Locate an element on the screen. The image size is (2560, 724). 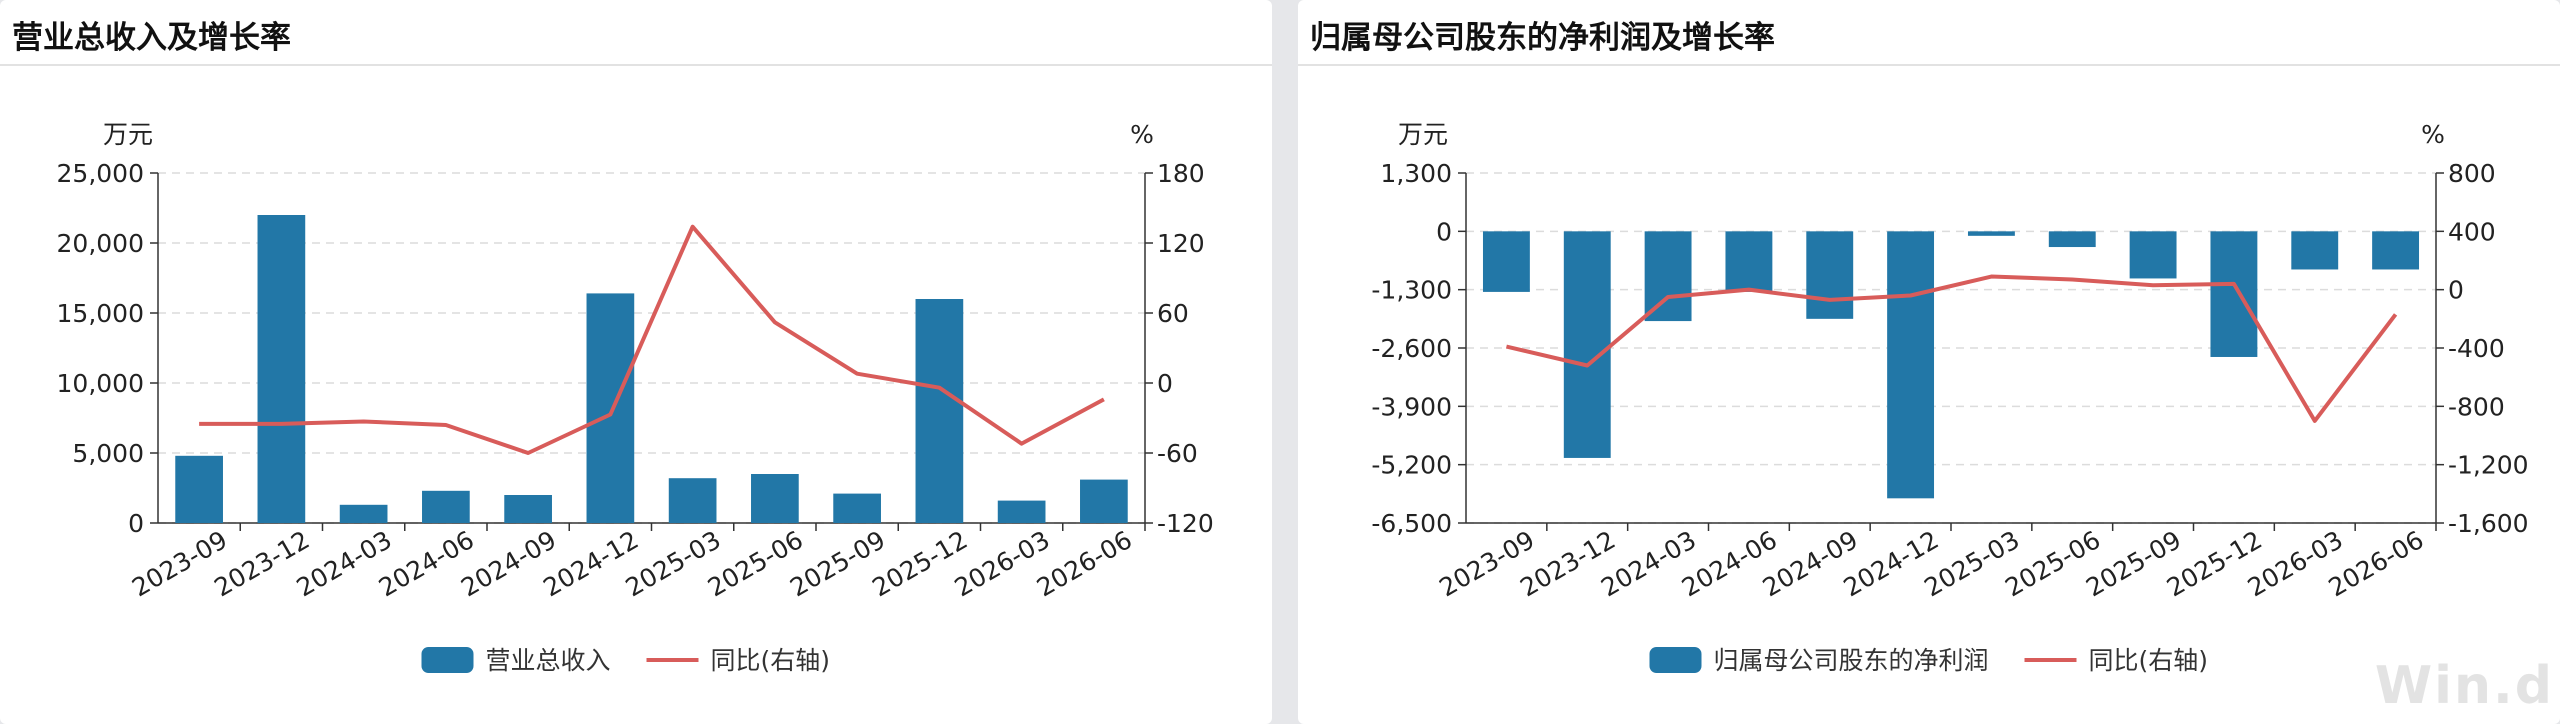
left-tick-label: -1,300 is located at coordinates (1411, 290).